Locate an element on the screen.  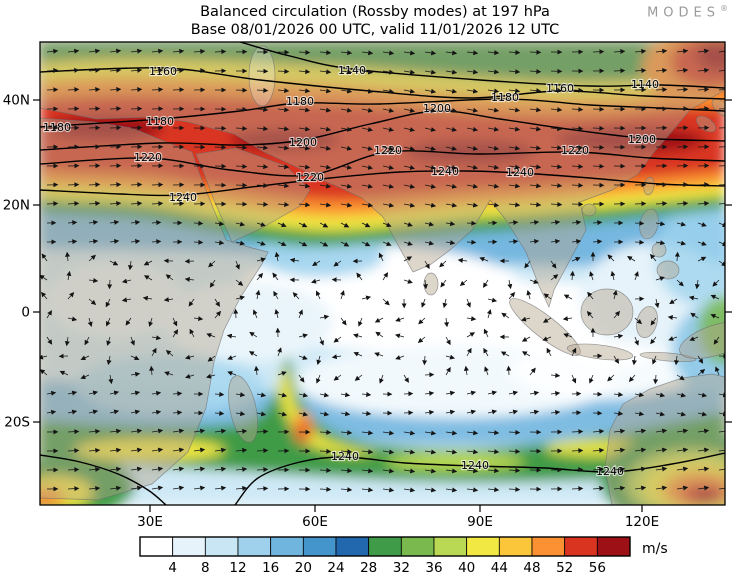
colorbar-cell is located at coordinates (515, 546).